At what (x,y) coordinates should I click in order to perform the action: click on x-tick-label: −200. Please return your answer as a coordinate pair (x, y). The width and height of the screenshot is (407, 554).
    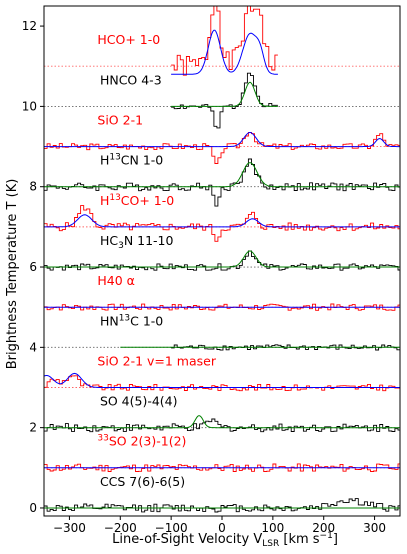
    Looking at the image, I should click on (120, 528).